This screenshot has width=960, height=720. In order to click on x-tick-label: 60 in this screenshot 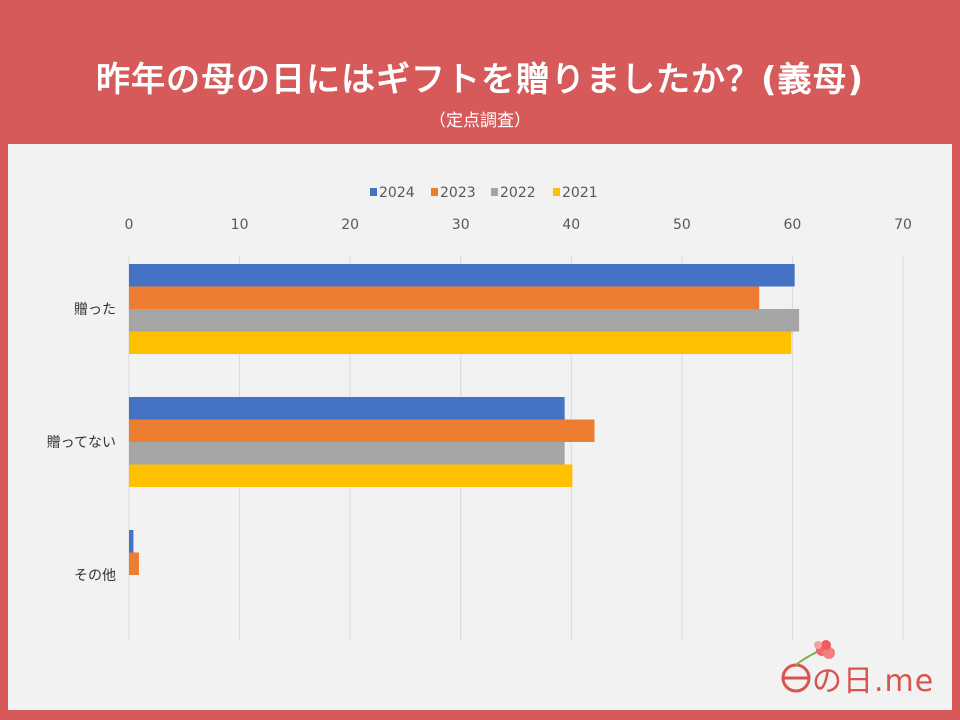, I will do `click(793, 225)`.